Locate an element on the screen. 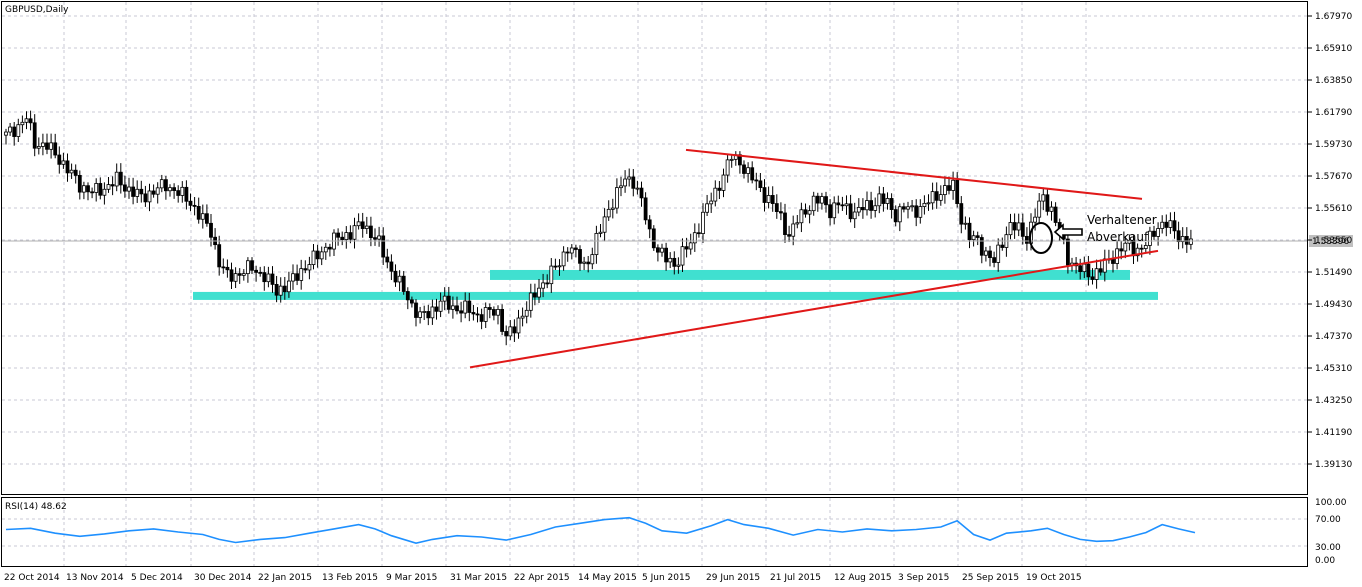 Image resolution: width=1362 pixels, height=587 pixels. annotation-line-2: Abverkauf is located at coordinates (1118, 237).